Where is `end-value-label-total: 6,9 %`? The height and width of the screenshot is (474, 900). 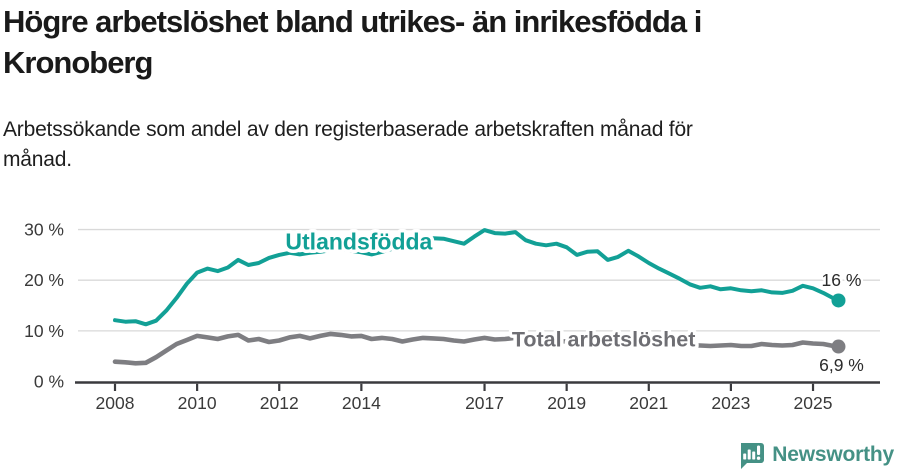
end-value-label-total: 6,9 % is located at coordinates (841, 365).